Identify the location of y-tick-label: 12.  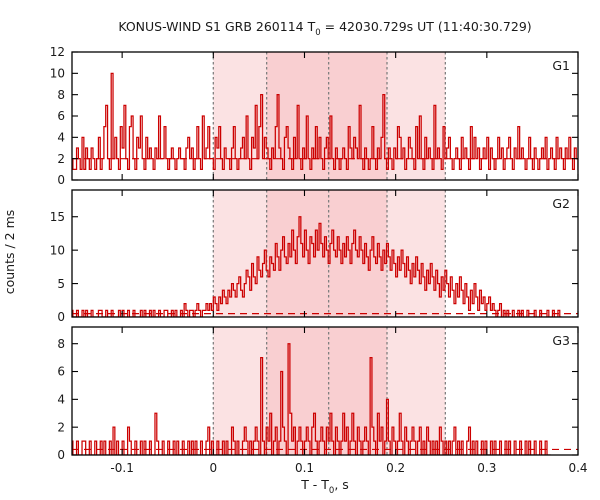
(57, 52).